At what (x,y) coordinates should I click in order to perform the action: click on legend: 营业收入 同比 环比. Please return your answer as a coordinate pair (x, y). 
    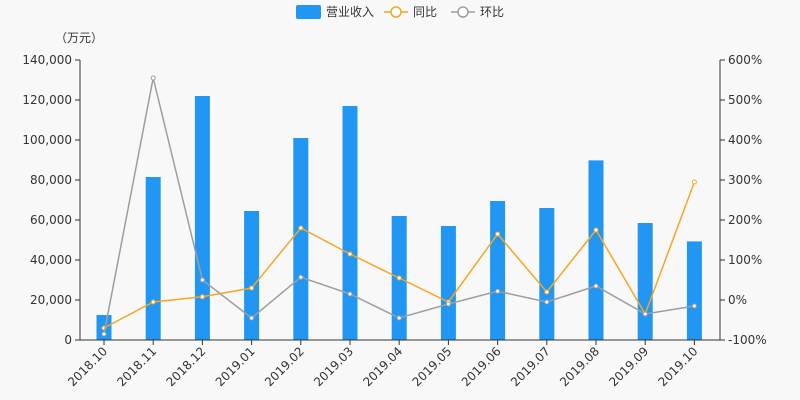
    Looking at the image, I should click on (400, 12).